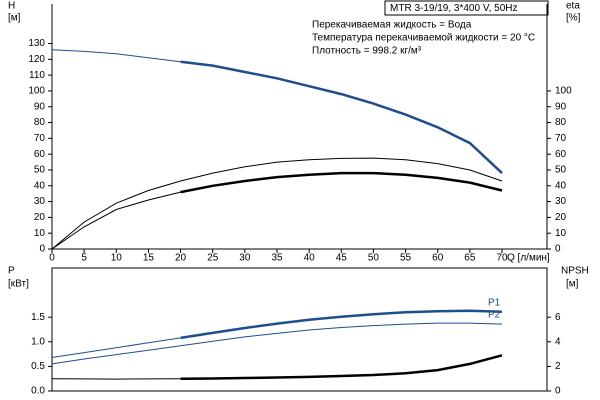  I want to click on series-label: P2, so click(494, 315).